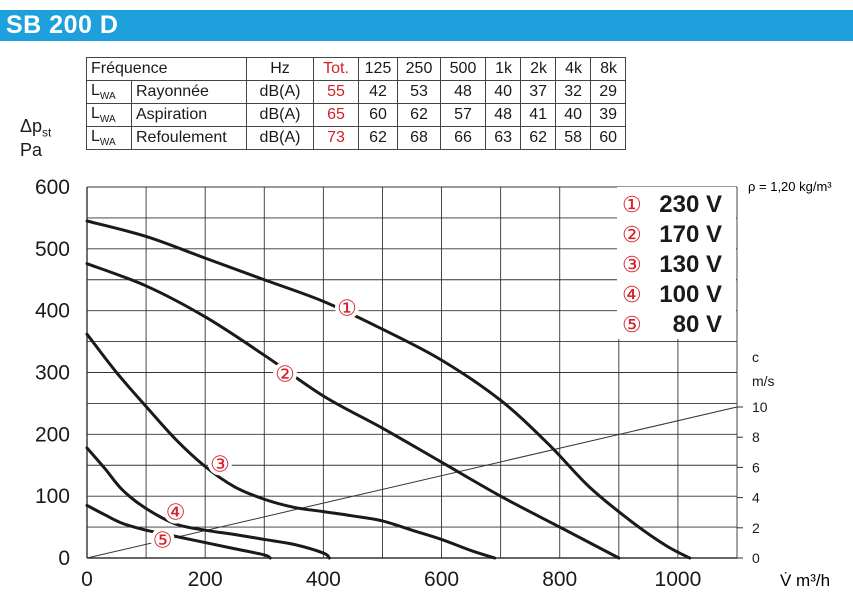  I want to click on curve-marker-1: ①, so click(347, 308).